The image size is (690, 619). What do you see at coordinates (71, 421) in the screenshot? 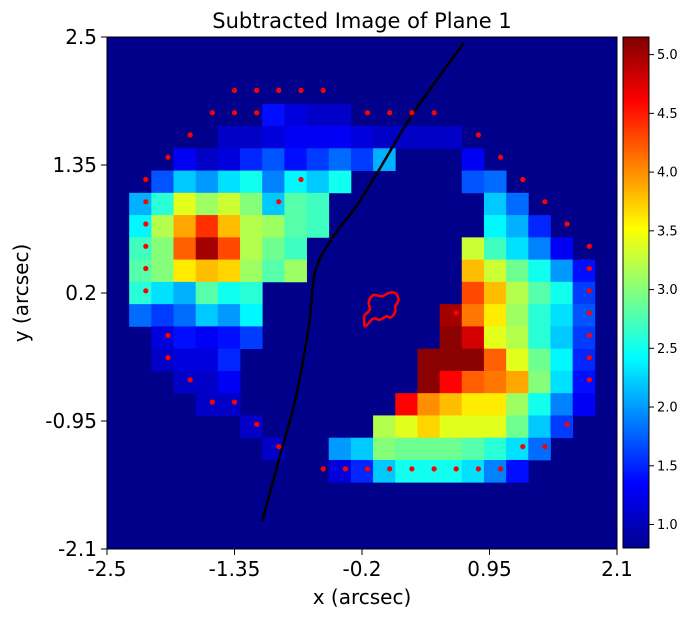
I see `y-tick-label: -0.95` at bounding box center [71, 421].